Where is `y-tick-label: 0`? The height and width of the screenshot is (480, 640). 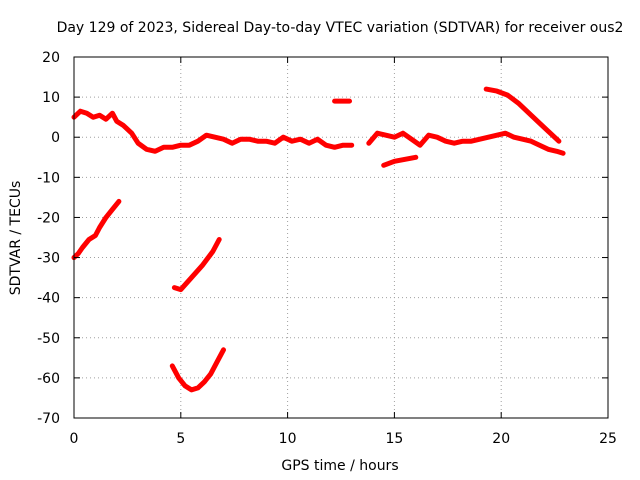 y-tick-label: 0 is located at coordinates (55, 138).